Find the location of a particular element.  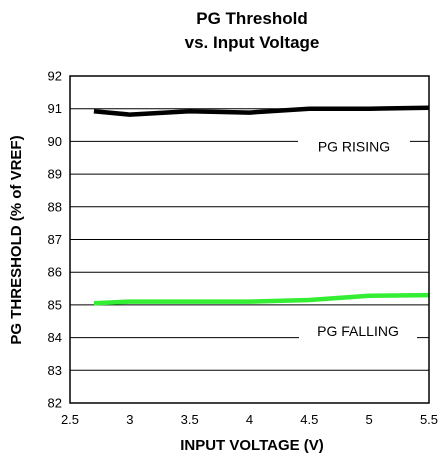

y-tick-label: 83 is located at coordinates (55, 370).